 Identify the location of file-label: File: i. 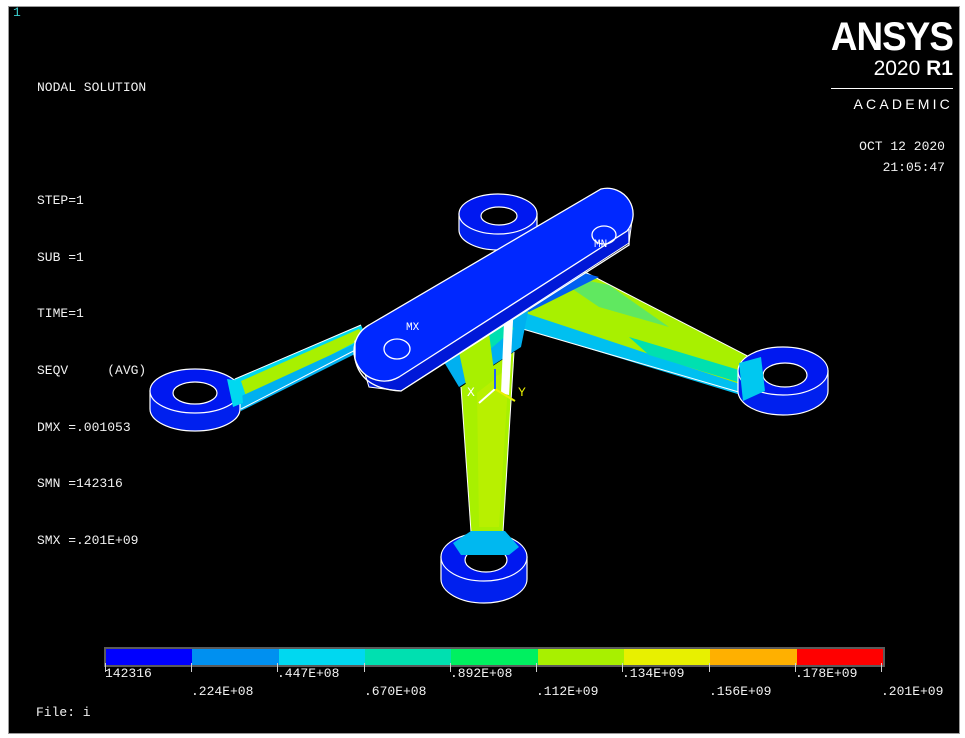
(63, 712).